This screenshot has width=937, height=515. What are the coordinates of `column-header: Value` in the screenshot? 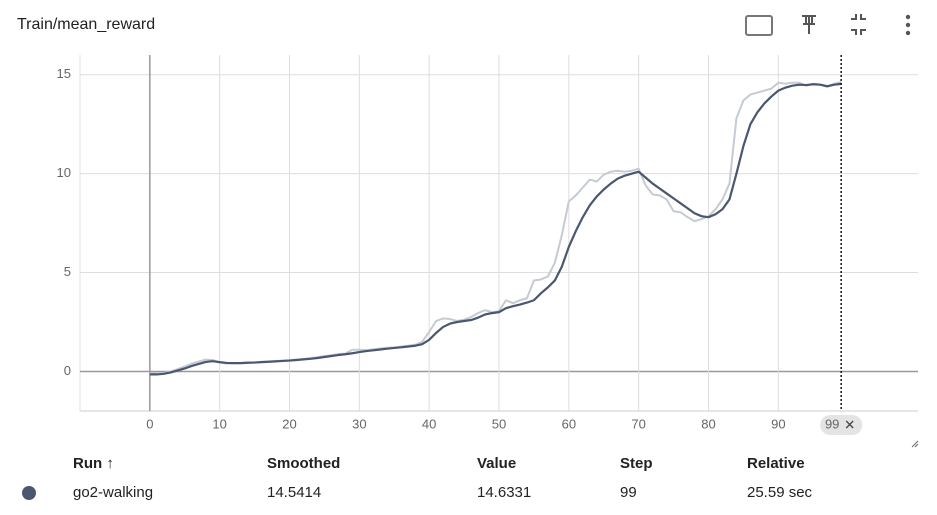 It's located at (496, 463).